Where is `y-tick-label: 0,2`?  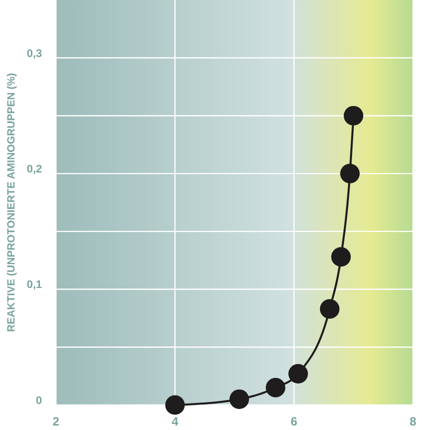 y-tick-label: 0,2 is located at coordinates (34, 169).